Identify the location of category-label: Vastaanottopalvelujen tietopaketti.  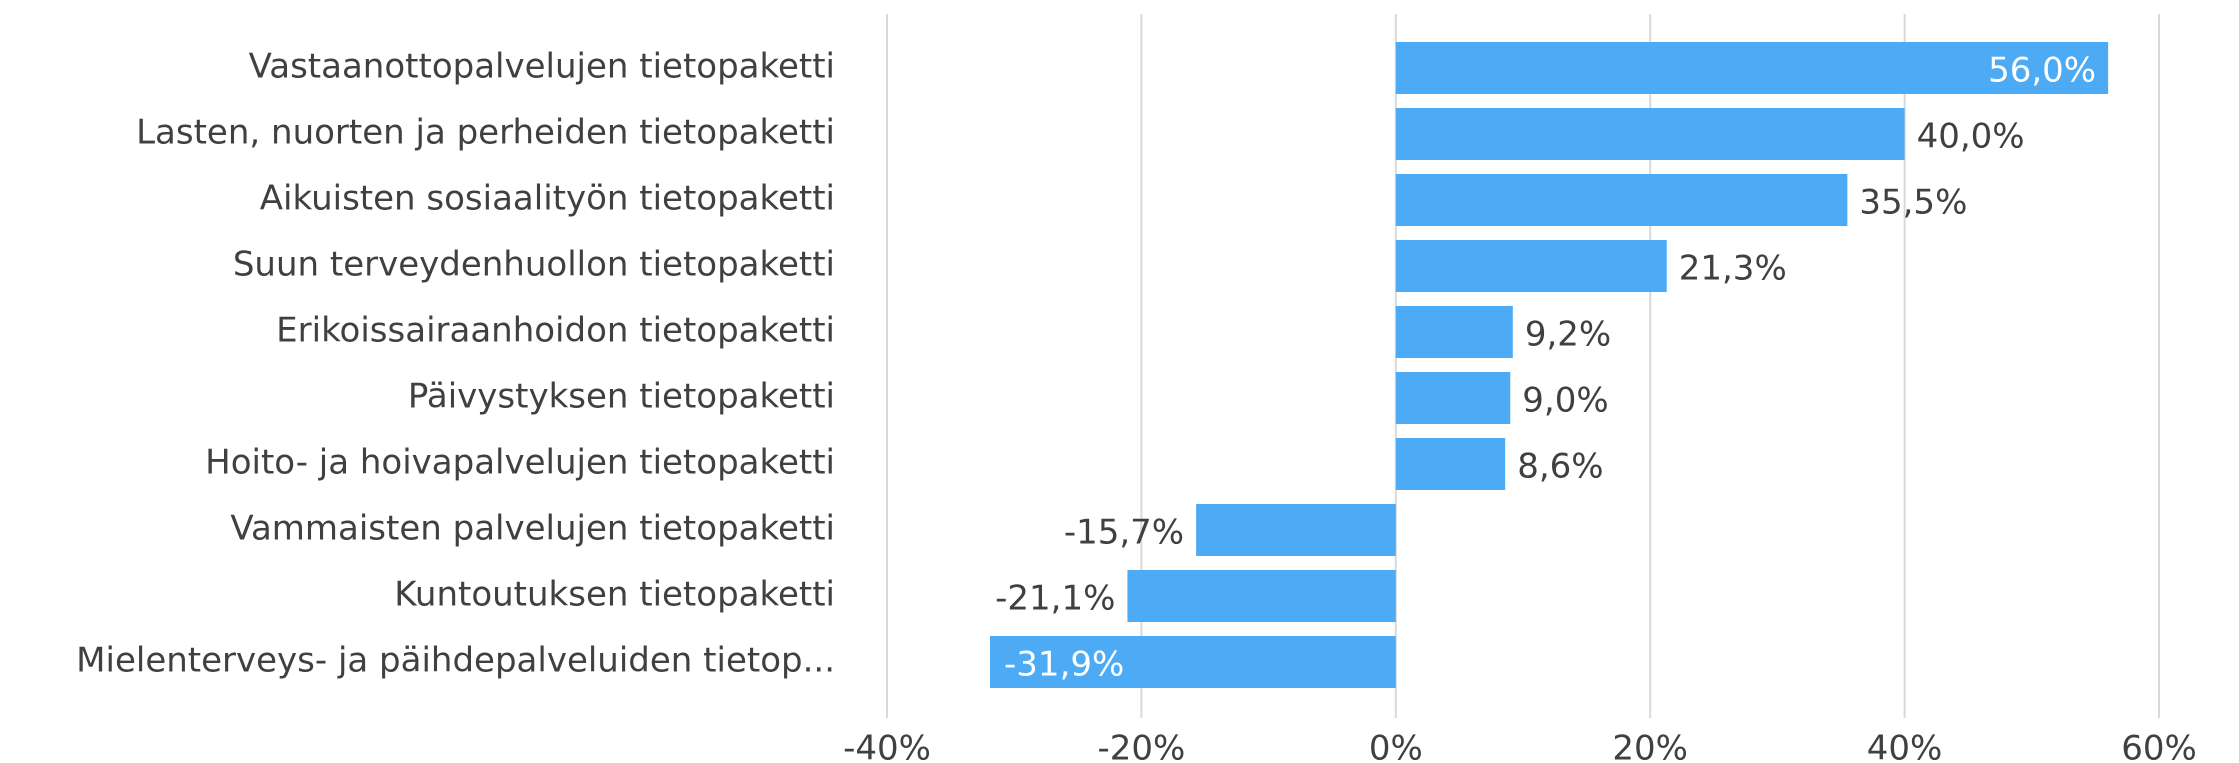
(542, 67).